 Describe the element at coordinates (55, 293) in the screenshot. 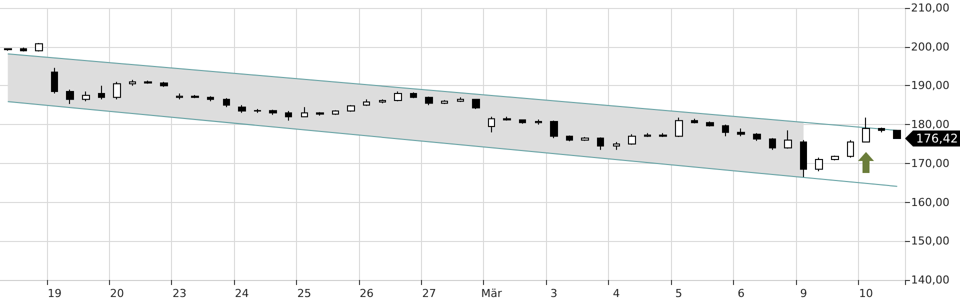

I see `x-tick-label: 19` at that location.